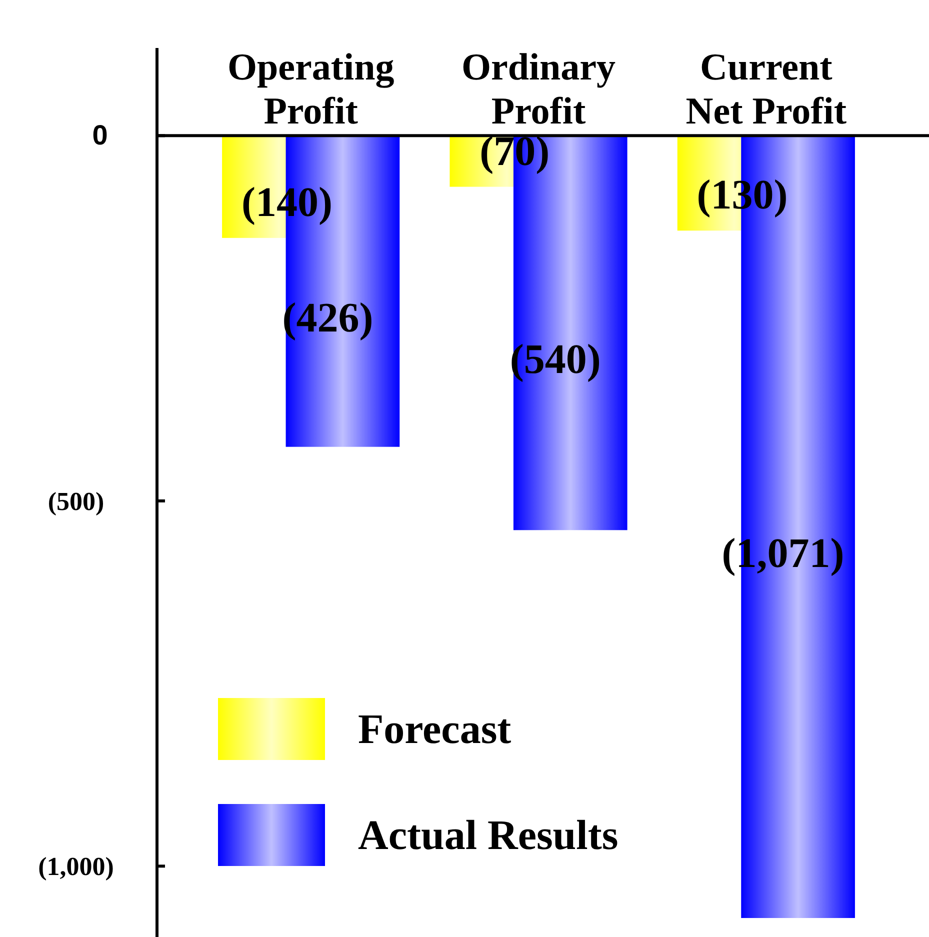 This screenshot has height=937, width=929. I want to click on legend-label: Actual Results, so click(488, 836).